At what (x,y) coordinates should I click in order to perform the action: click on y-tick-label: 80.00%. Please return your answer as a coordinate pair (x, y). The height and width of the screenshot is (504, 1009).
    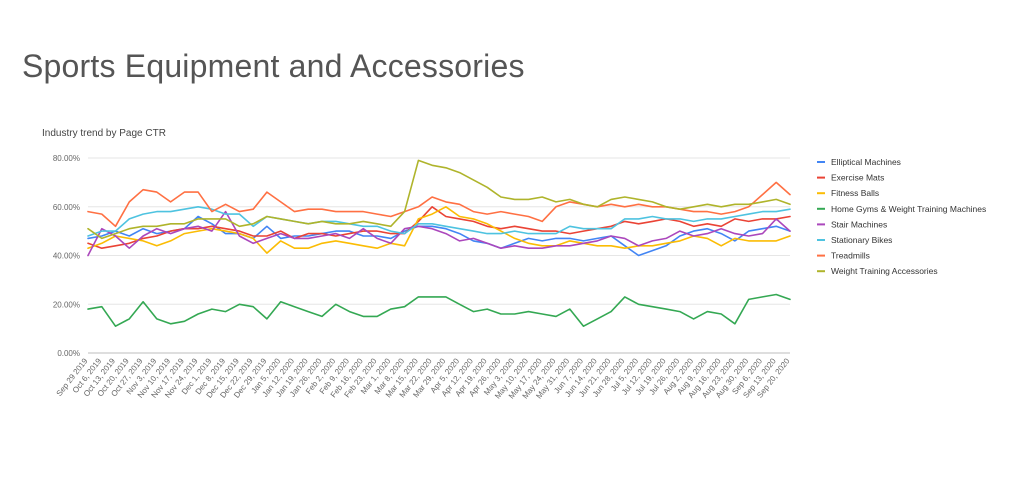
    Looking at the image, I should click on (66, 158).